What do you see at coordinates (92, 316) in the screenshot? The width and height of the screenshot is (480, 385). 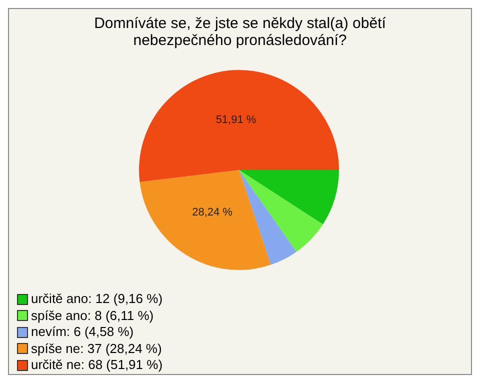 I see `legend-label: spíše ano: 8 (6,11 %)` at bounding box center [92, 316].